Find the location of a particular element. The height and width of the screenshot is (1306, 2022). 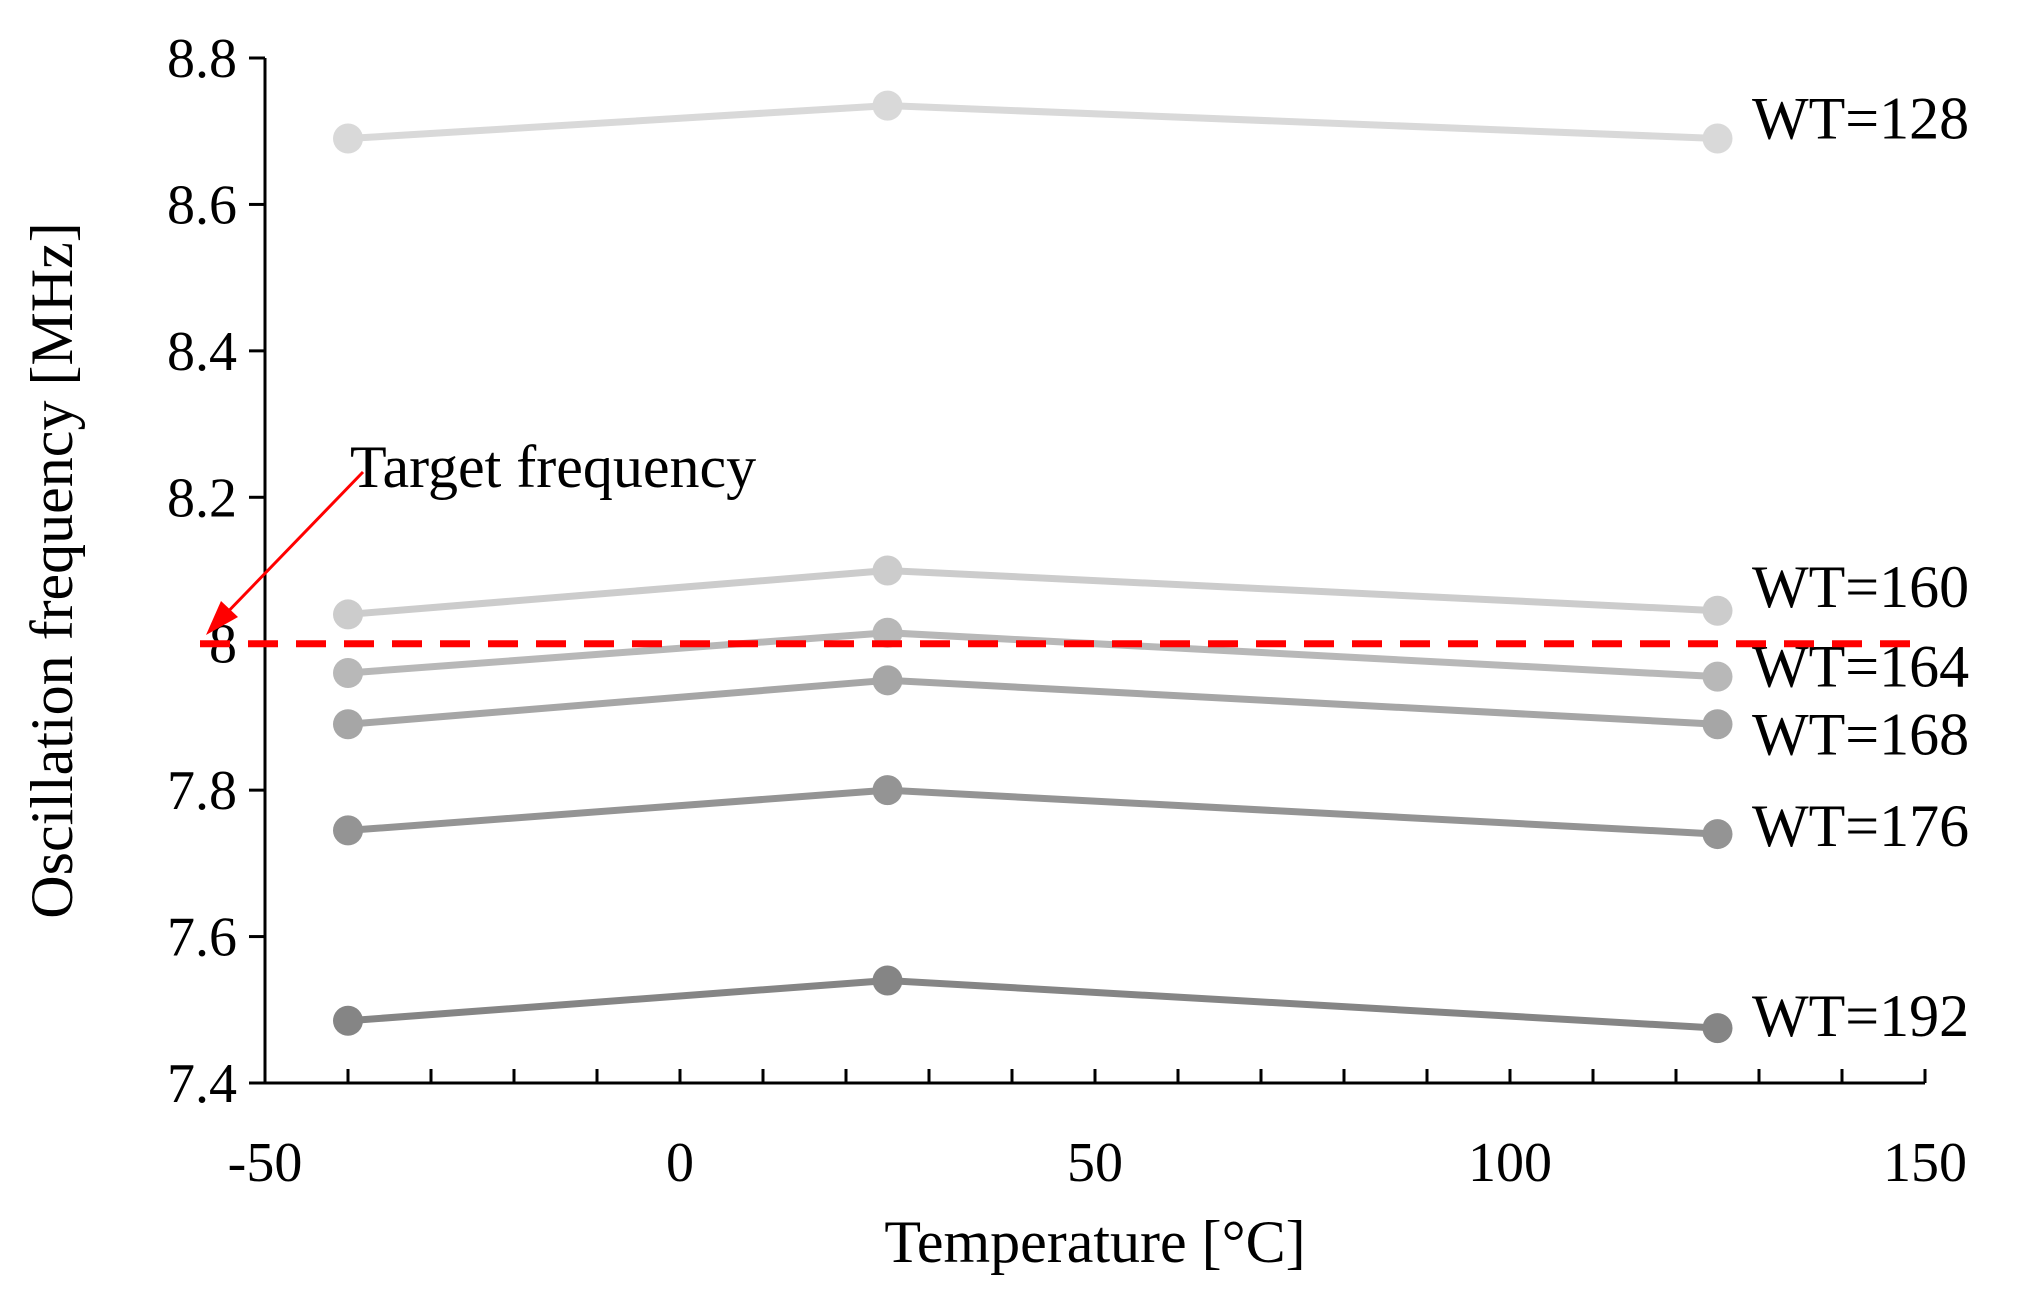

series-wt-128: WT=128 is located at coordinates (1151, 120).